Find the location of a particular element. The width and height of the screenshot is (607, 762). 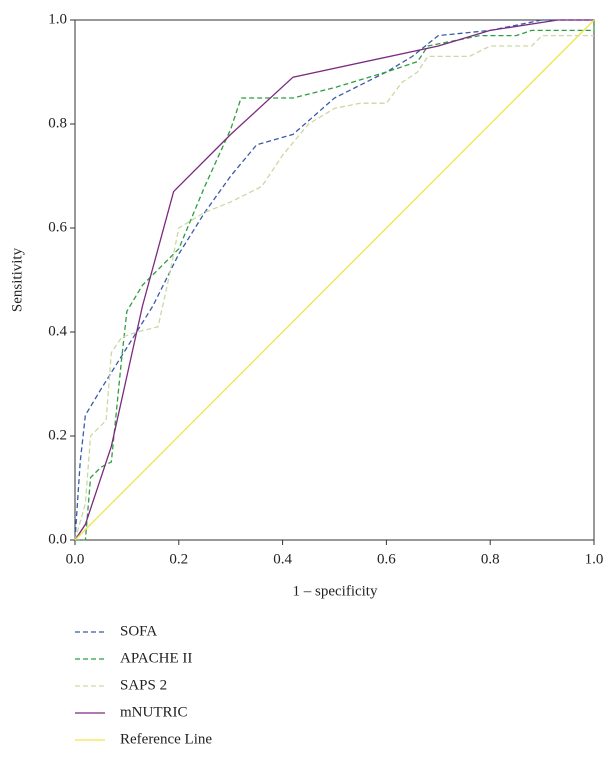

y-tick-label: 0.4 is located at coordinates (57, 331).